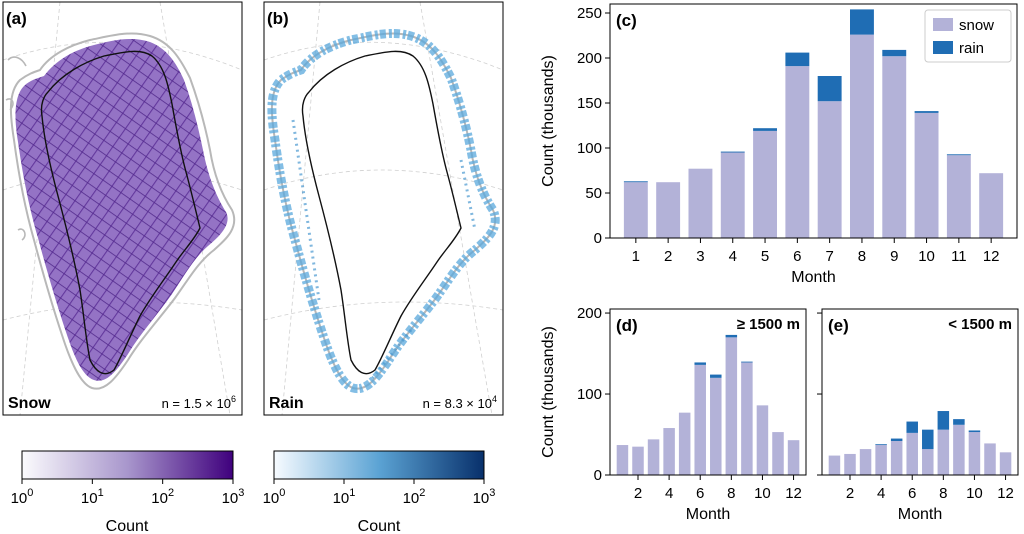 The width and height of the screenshot is (1024, 534). Describe the element at coordinates (829, 256) in the screenshot. I see `x-tick-label: 7` at that location.